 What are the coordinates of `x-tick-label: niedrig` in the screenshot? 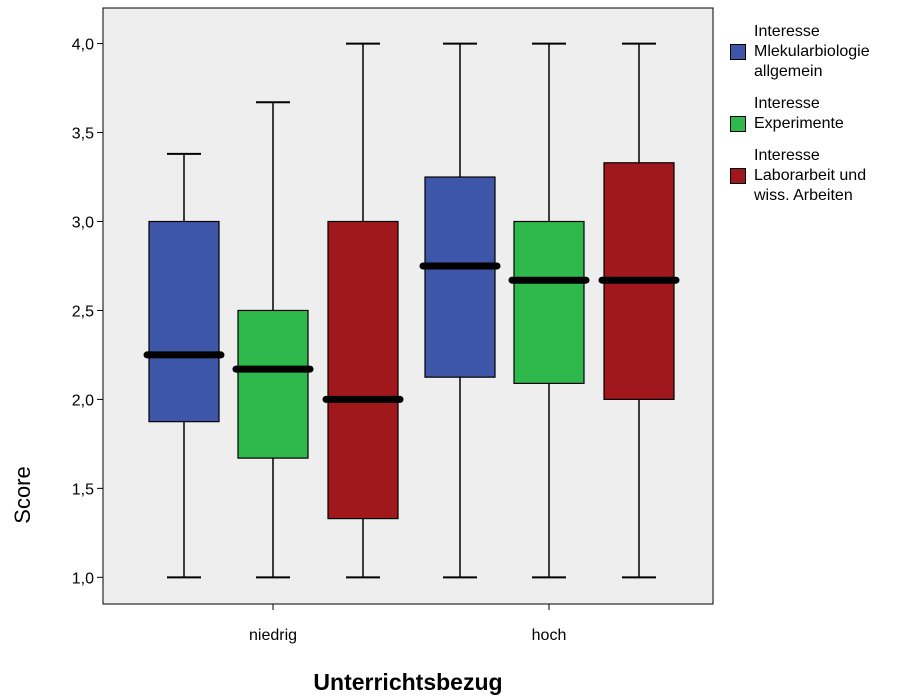 It's located at (273, 635).